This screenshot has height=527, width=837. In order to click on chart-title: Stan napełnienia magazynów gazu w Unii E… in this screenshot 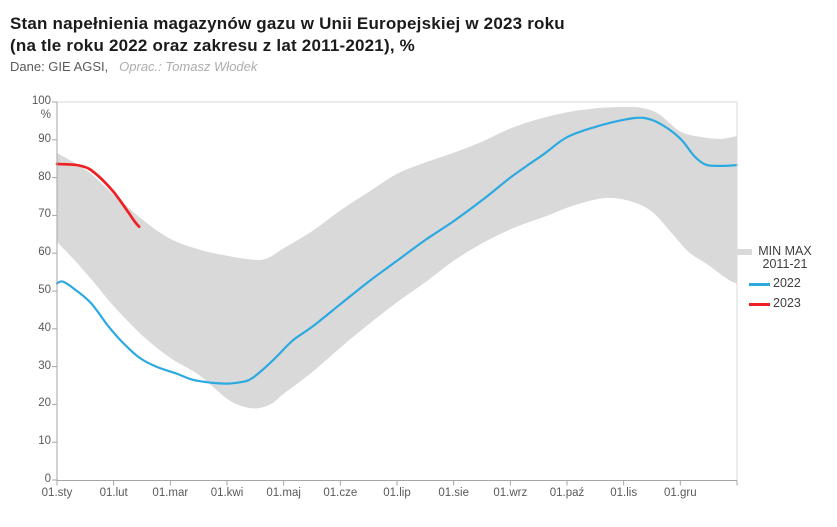, I will do `click(360, 35)`.